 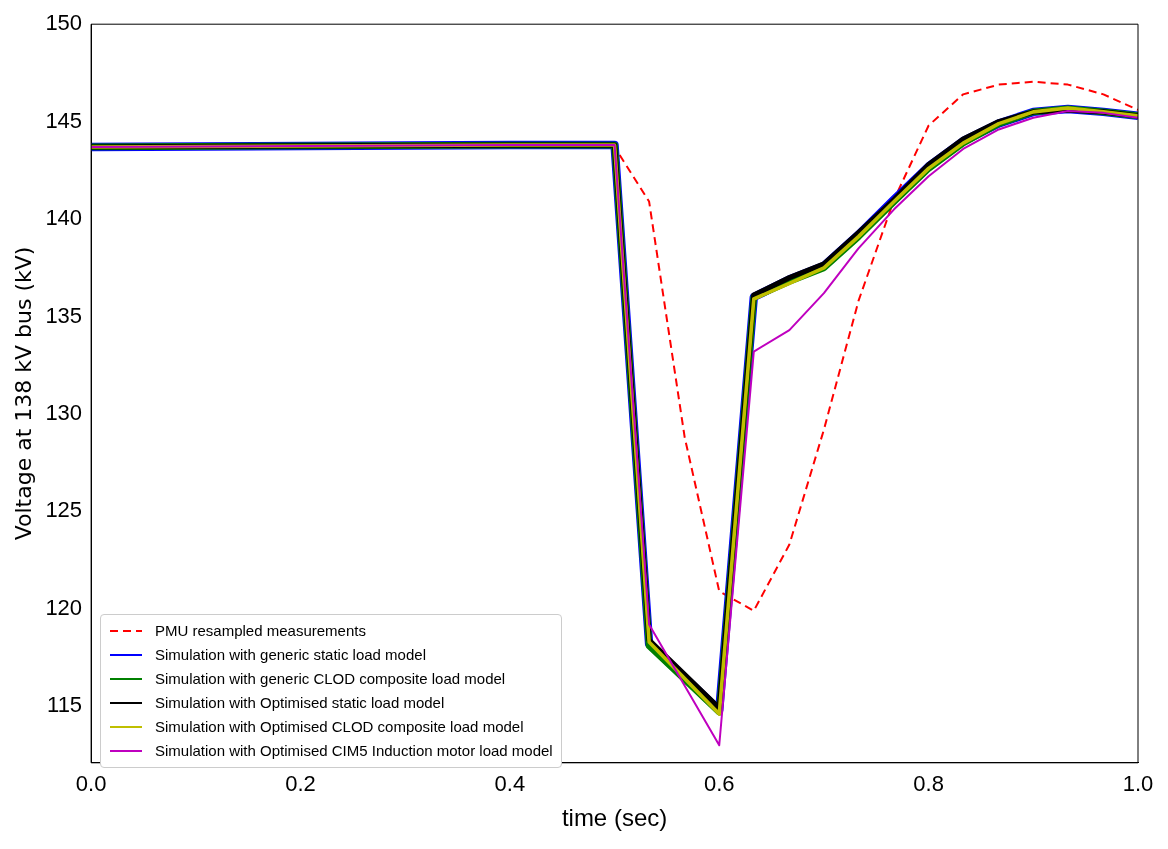 I want to click on legend-label: Simulation with generic static load model, so click(x=290, y=655).